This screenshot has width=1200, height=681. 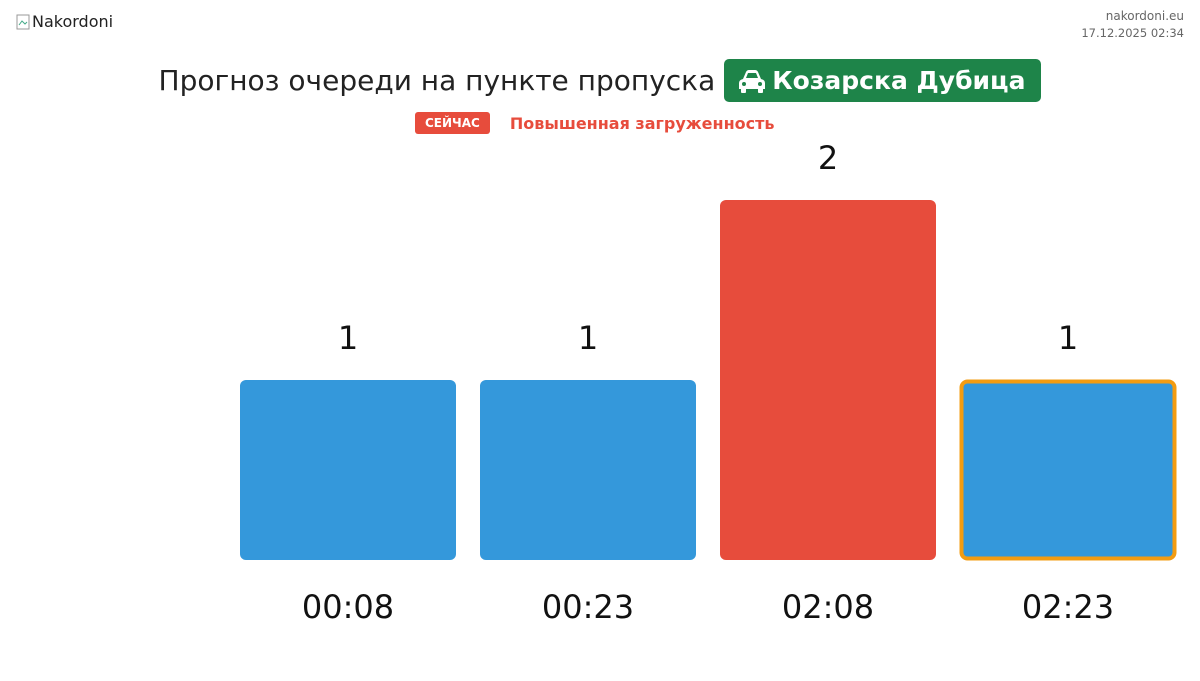 What do you see at coordinates (1144, 16) in the screenshot?
I see `site-name: nakordoni.eu` at bounding box center [1144, 16].